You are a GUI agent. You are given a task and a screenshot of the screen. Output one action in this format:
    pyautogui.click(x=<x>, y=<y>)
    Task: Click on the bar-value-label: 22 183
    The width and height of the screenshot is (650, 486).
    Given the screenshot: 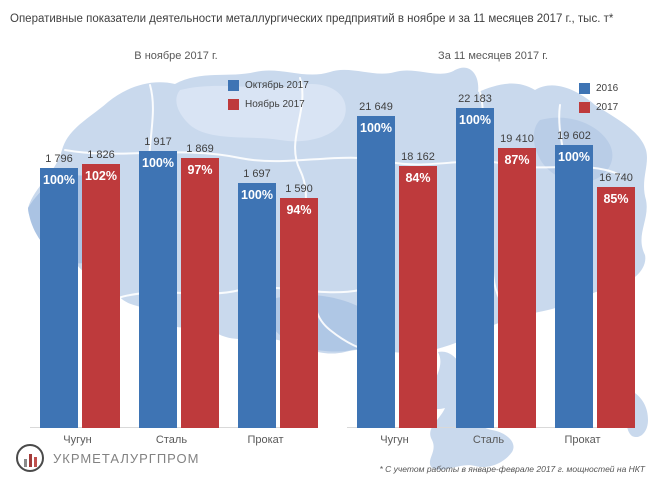 What is the action you would take?
    pyautogui.click(x=475, y=99)
    